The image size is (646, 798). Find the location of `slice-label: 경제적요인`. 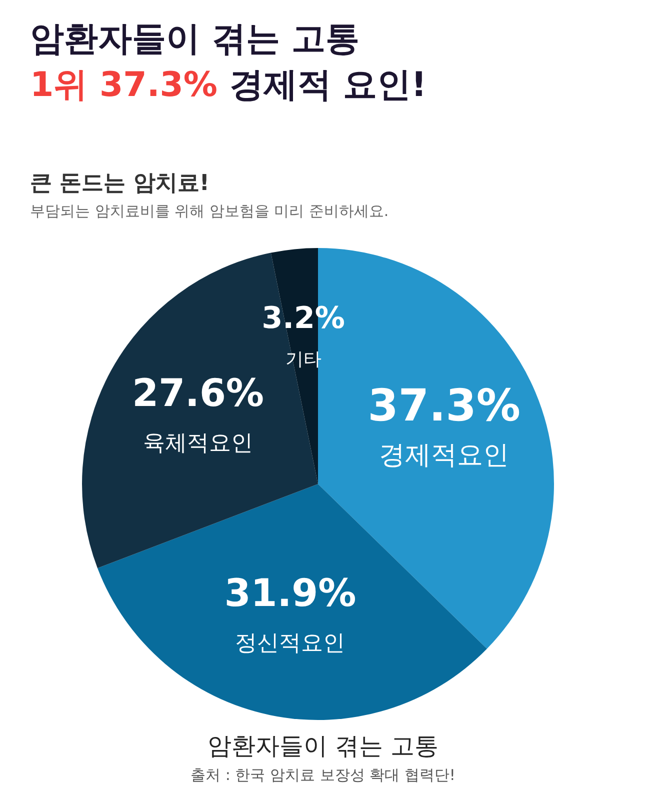

slice-label: 경제적요인 is located at coordinates (444, 455).